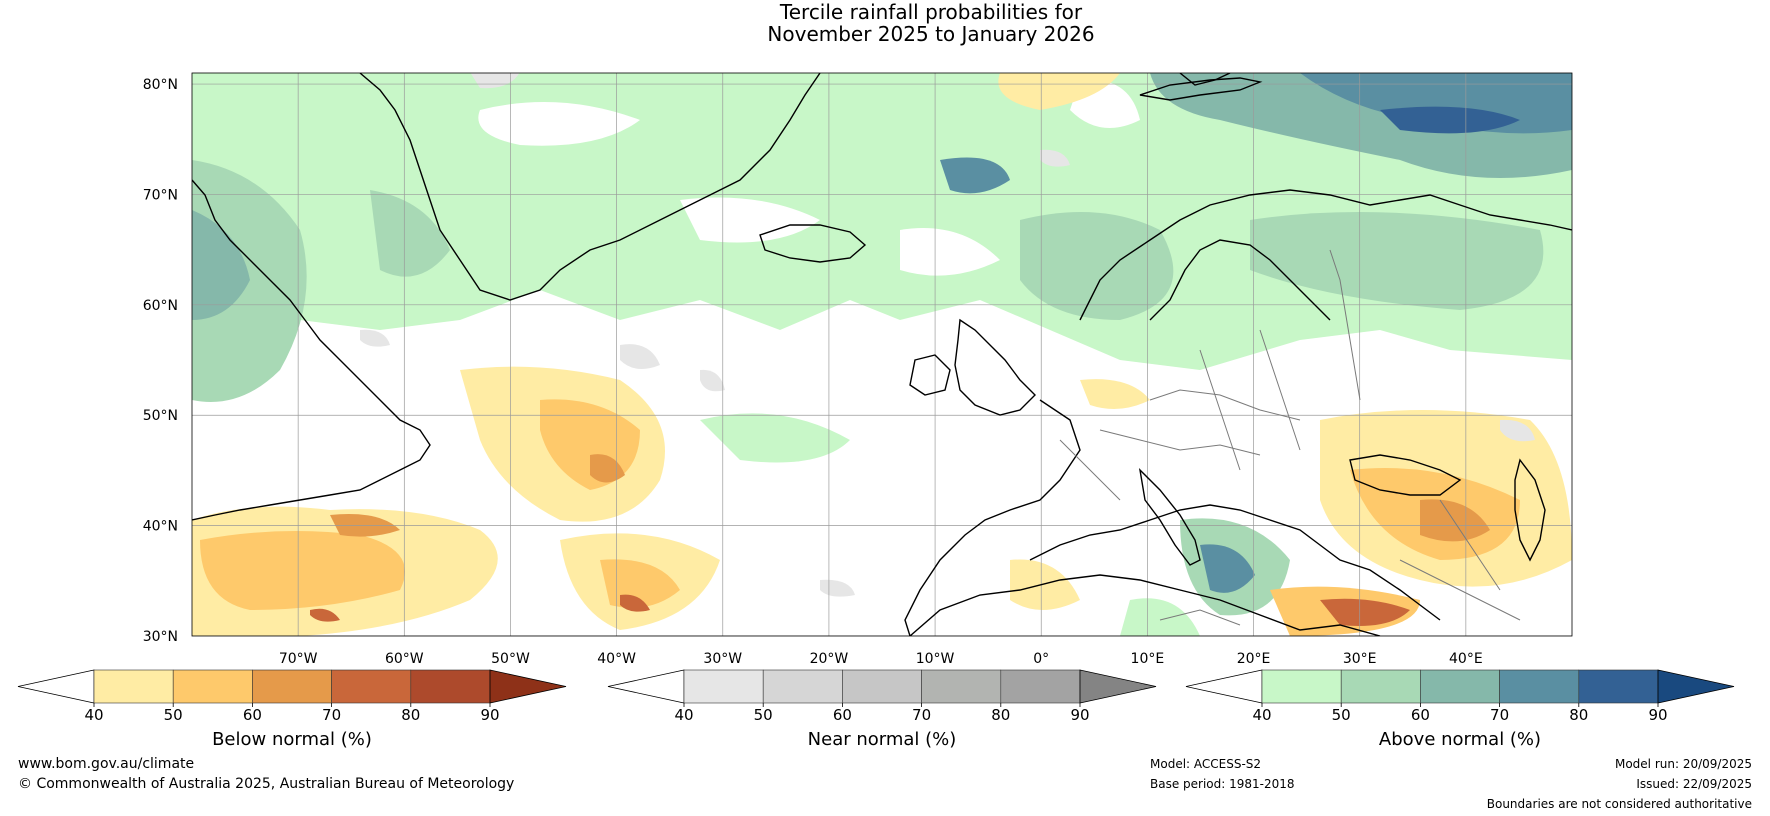 This screenshot has height=816, width=1770. What do you see at coordinates (775, 438) in the screenshot?
I see `above-normal-patch-atlantic-mid` at bounding box center [775, 438].